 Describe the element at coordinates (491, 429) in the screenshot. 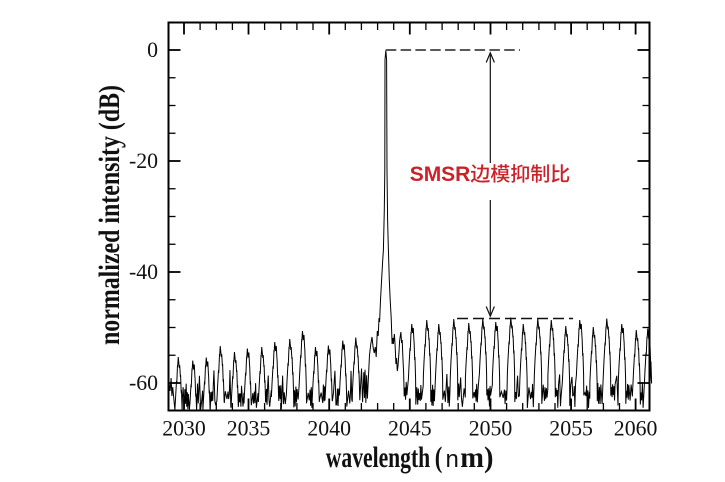

I see `svg-text: 2050` at that location.